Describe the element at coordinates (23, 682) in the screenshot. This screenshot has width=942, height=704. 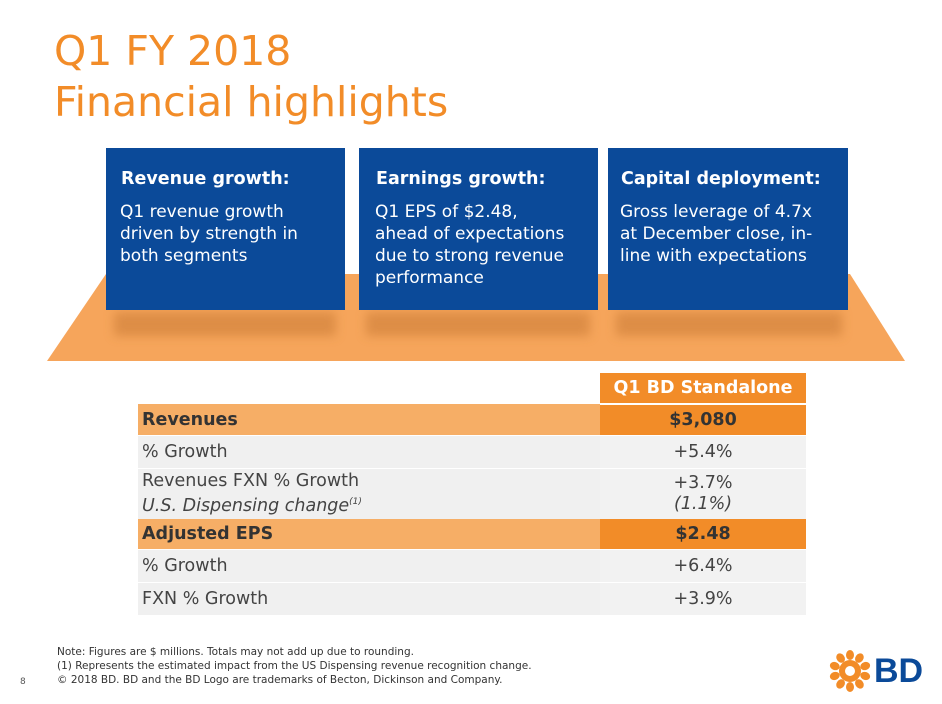
I see `page-number: 8` at that location.